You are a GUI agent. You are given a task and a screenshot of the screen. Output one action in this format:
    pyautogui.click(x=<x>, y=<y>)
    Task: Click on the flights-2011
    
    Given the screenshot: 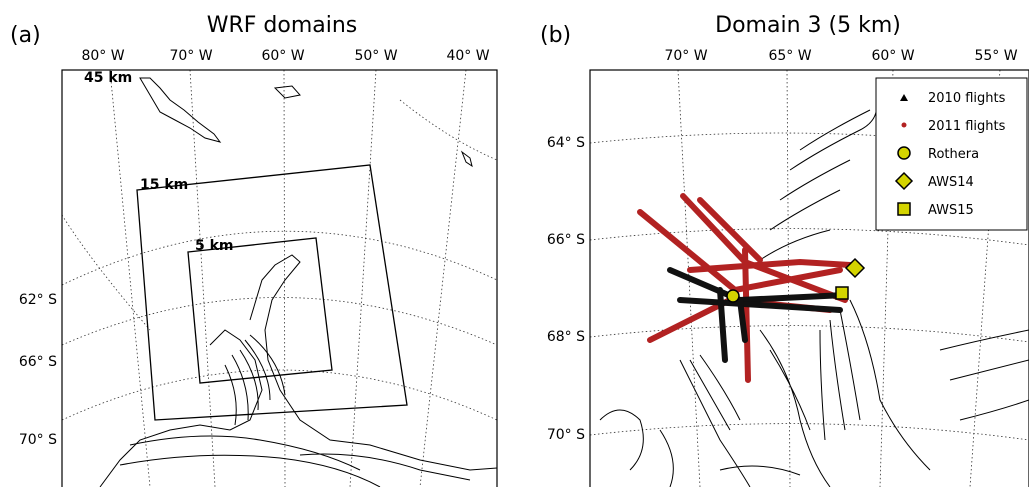 What is the action you would take?
    pyautogui.click(x=745, y=288)
    